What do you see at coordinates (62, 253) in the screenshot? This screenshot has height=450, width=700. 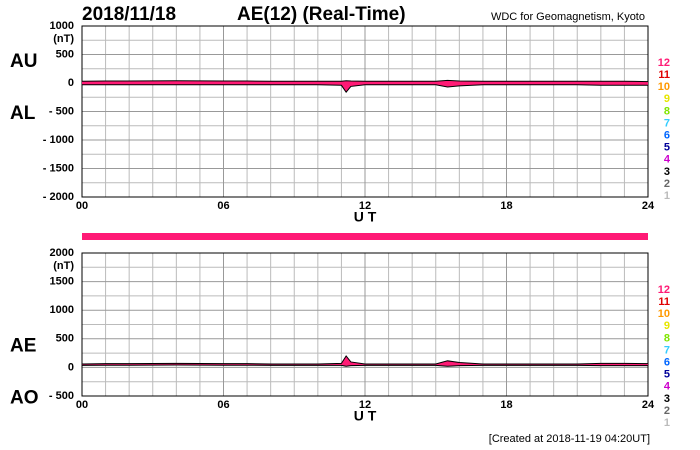 I see `y-tick-label: 2000` at bounding box center [62, 253].